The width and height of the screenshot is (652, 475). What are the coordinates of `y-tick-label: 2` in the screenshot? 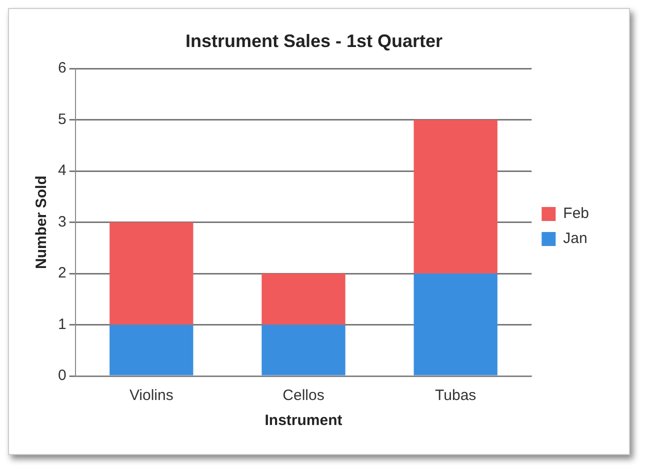 It's located at (62, 273).